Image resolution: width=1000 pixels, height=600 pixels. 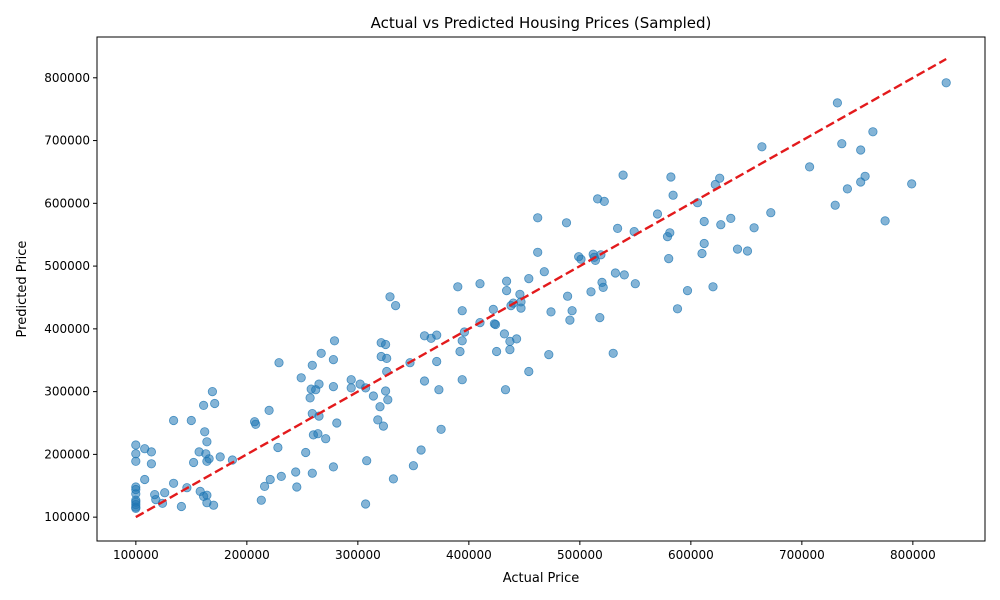 I want to click on y-tick-label: 700000, so click(x=67, y=141).